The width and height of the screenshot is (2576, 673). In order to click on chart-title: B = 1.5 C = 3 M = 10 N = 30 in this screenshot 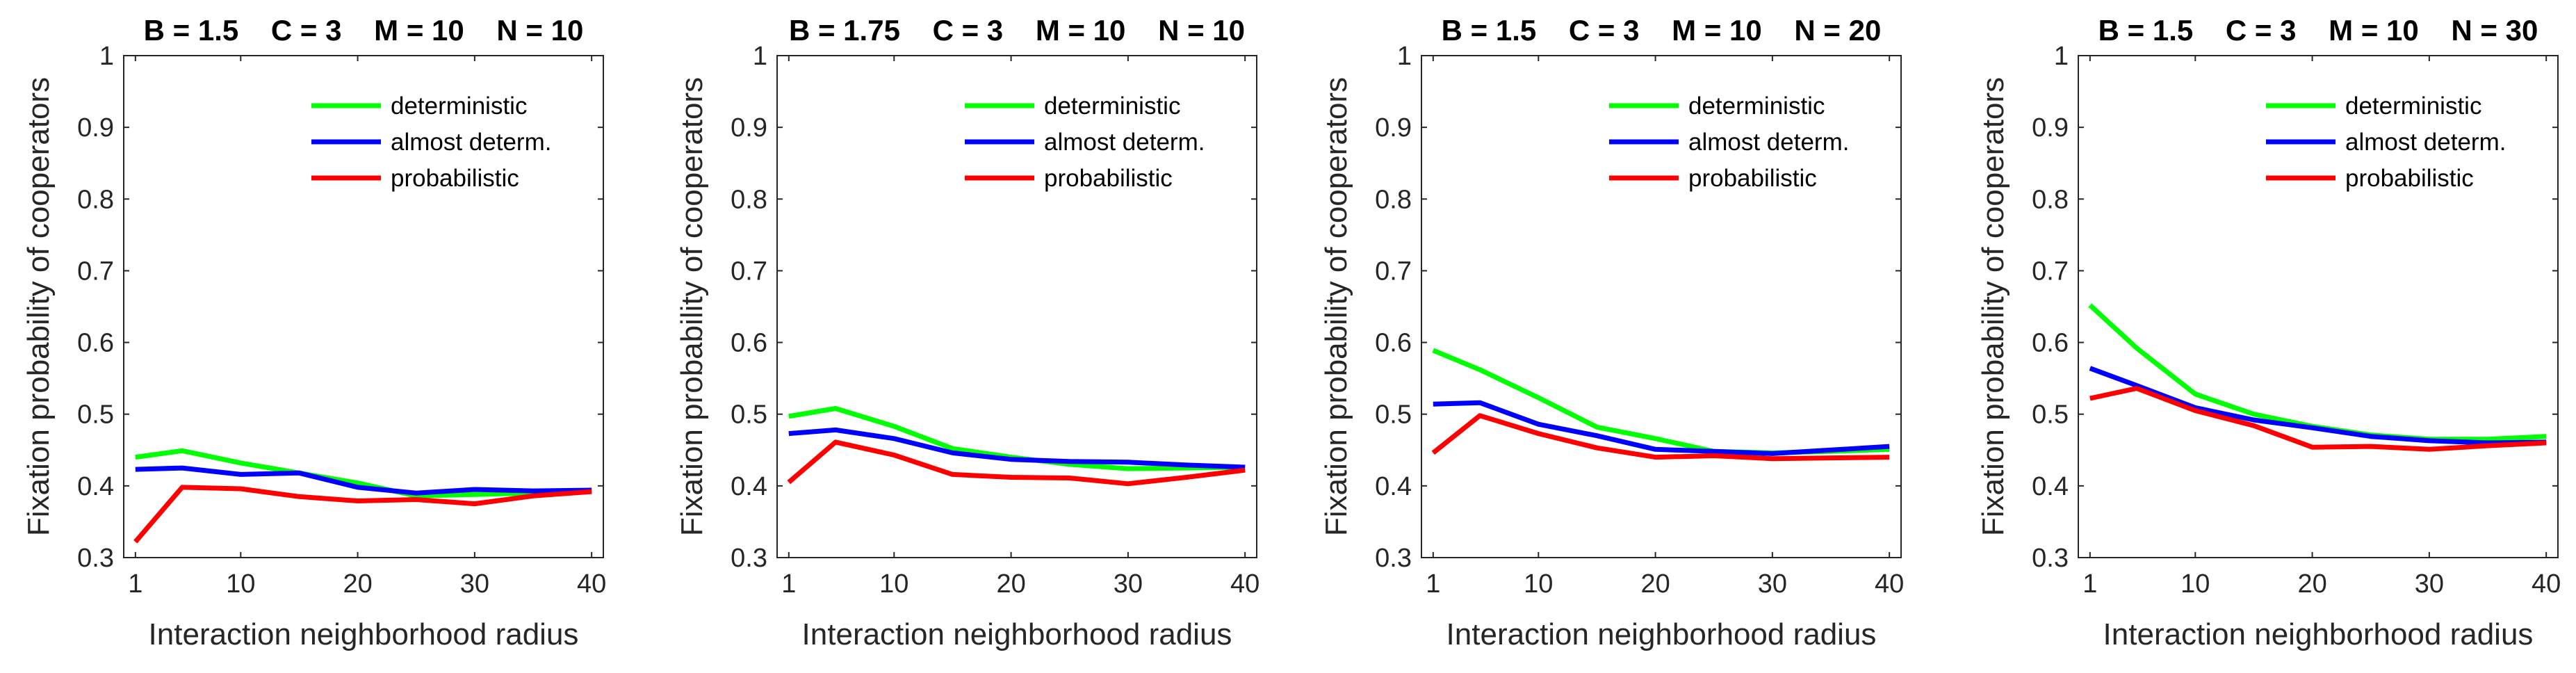, I will do `click(2318, 30)`.